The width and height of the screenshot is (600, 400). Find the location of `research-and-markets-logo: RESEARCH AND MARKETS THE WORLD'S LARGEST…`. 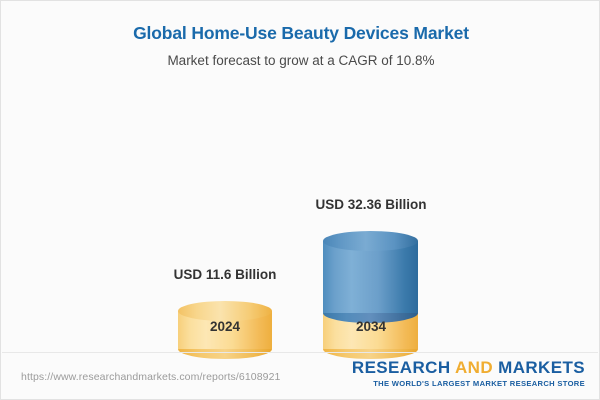

research-and-markets-logo: RESEARCH AND MARKETS THE WORLD'S LARGEST… is located at coordinates (468, 373).